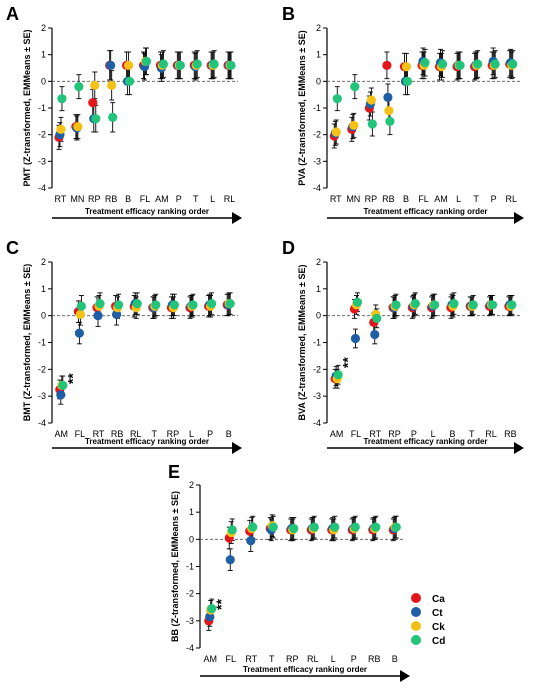  I want to click on y-tick-label-a: 0, so click(43, 81).